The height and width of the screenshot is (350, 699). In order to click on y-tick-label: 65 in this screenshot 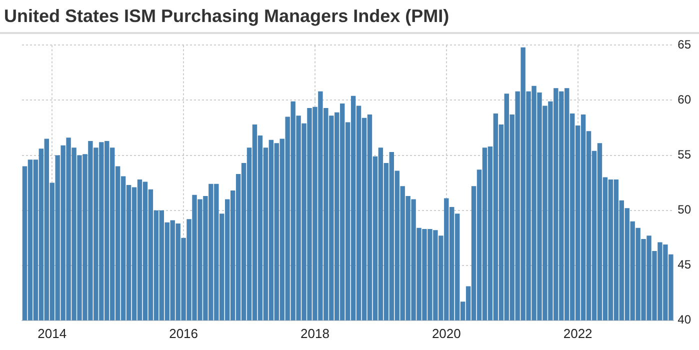, I will do `click(685, 45)`.